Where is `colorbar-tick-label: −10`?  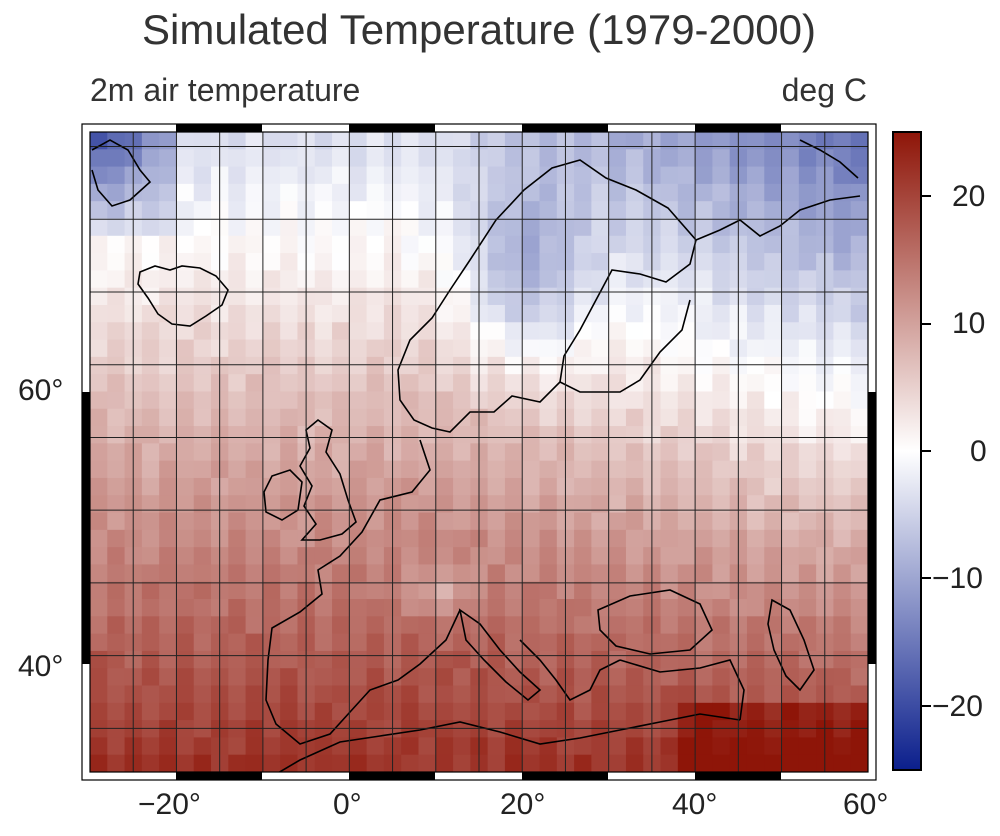 colorbar-tick-label: −10 is located at coordinates (957, 578).